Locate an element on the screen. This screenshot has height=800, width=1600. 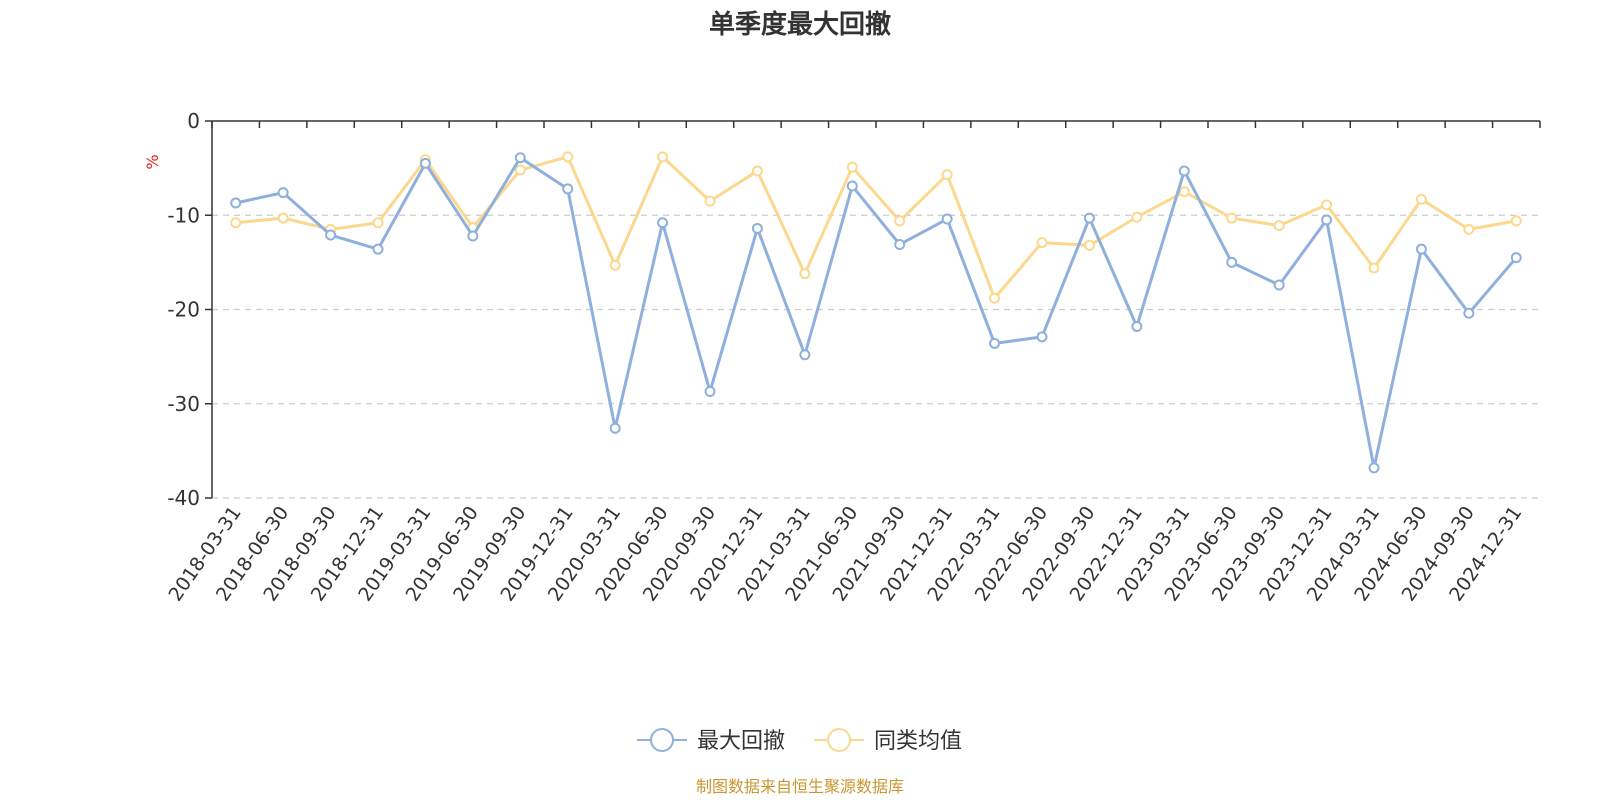
source-note: 制图数据来自恒生聚源数据库 is located at coordinates (800, 786).